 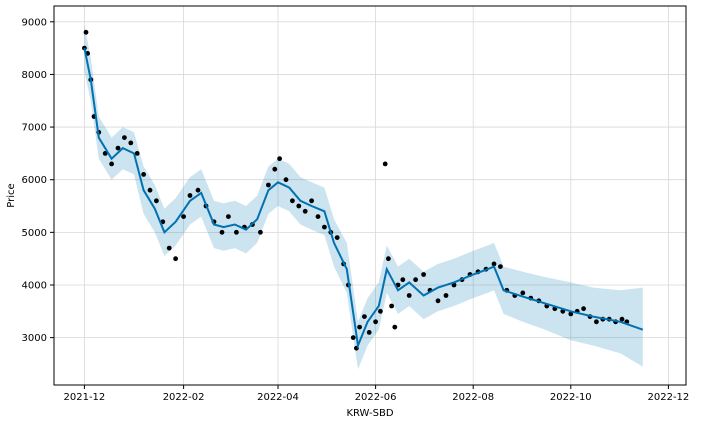 What do you see at coordinates (34, 233) in the screenshot?
I see `y-tick-label: 5000` at bounding box center [34, 233].